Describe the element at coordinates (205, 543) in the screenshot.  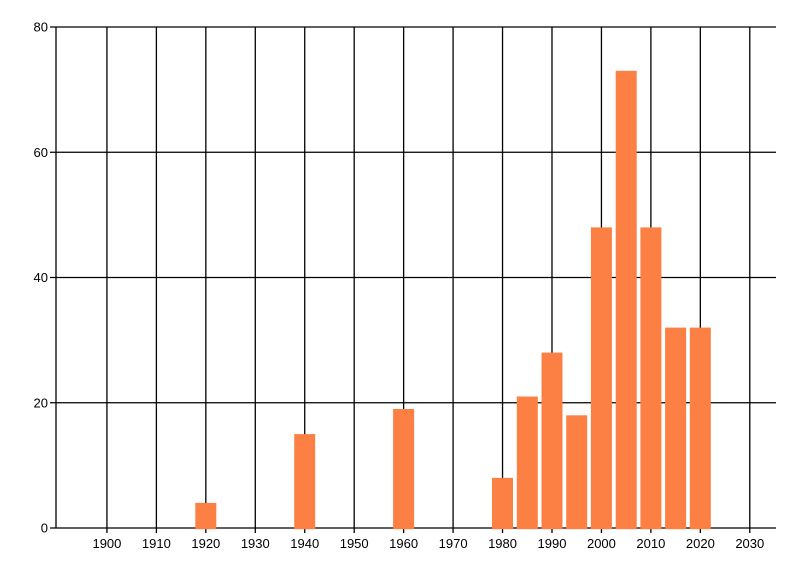
I see `x-tick-label: 1920` at that location.